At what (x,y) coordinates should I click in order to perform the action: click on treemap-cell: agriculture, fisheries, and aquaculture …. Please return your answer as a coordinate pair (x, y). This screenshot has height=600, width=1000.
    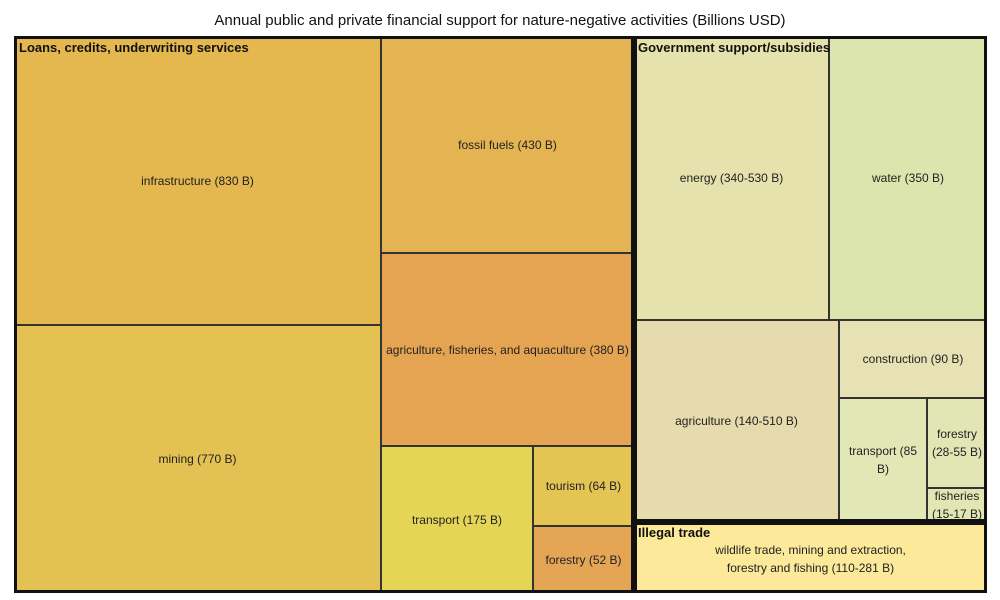
    Looking at the image, I should click on (507, 349).